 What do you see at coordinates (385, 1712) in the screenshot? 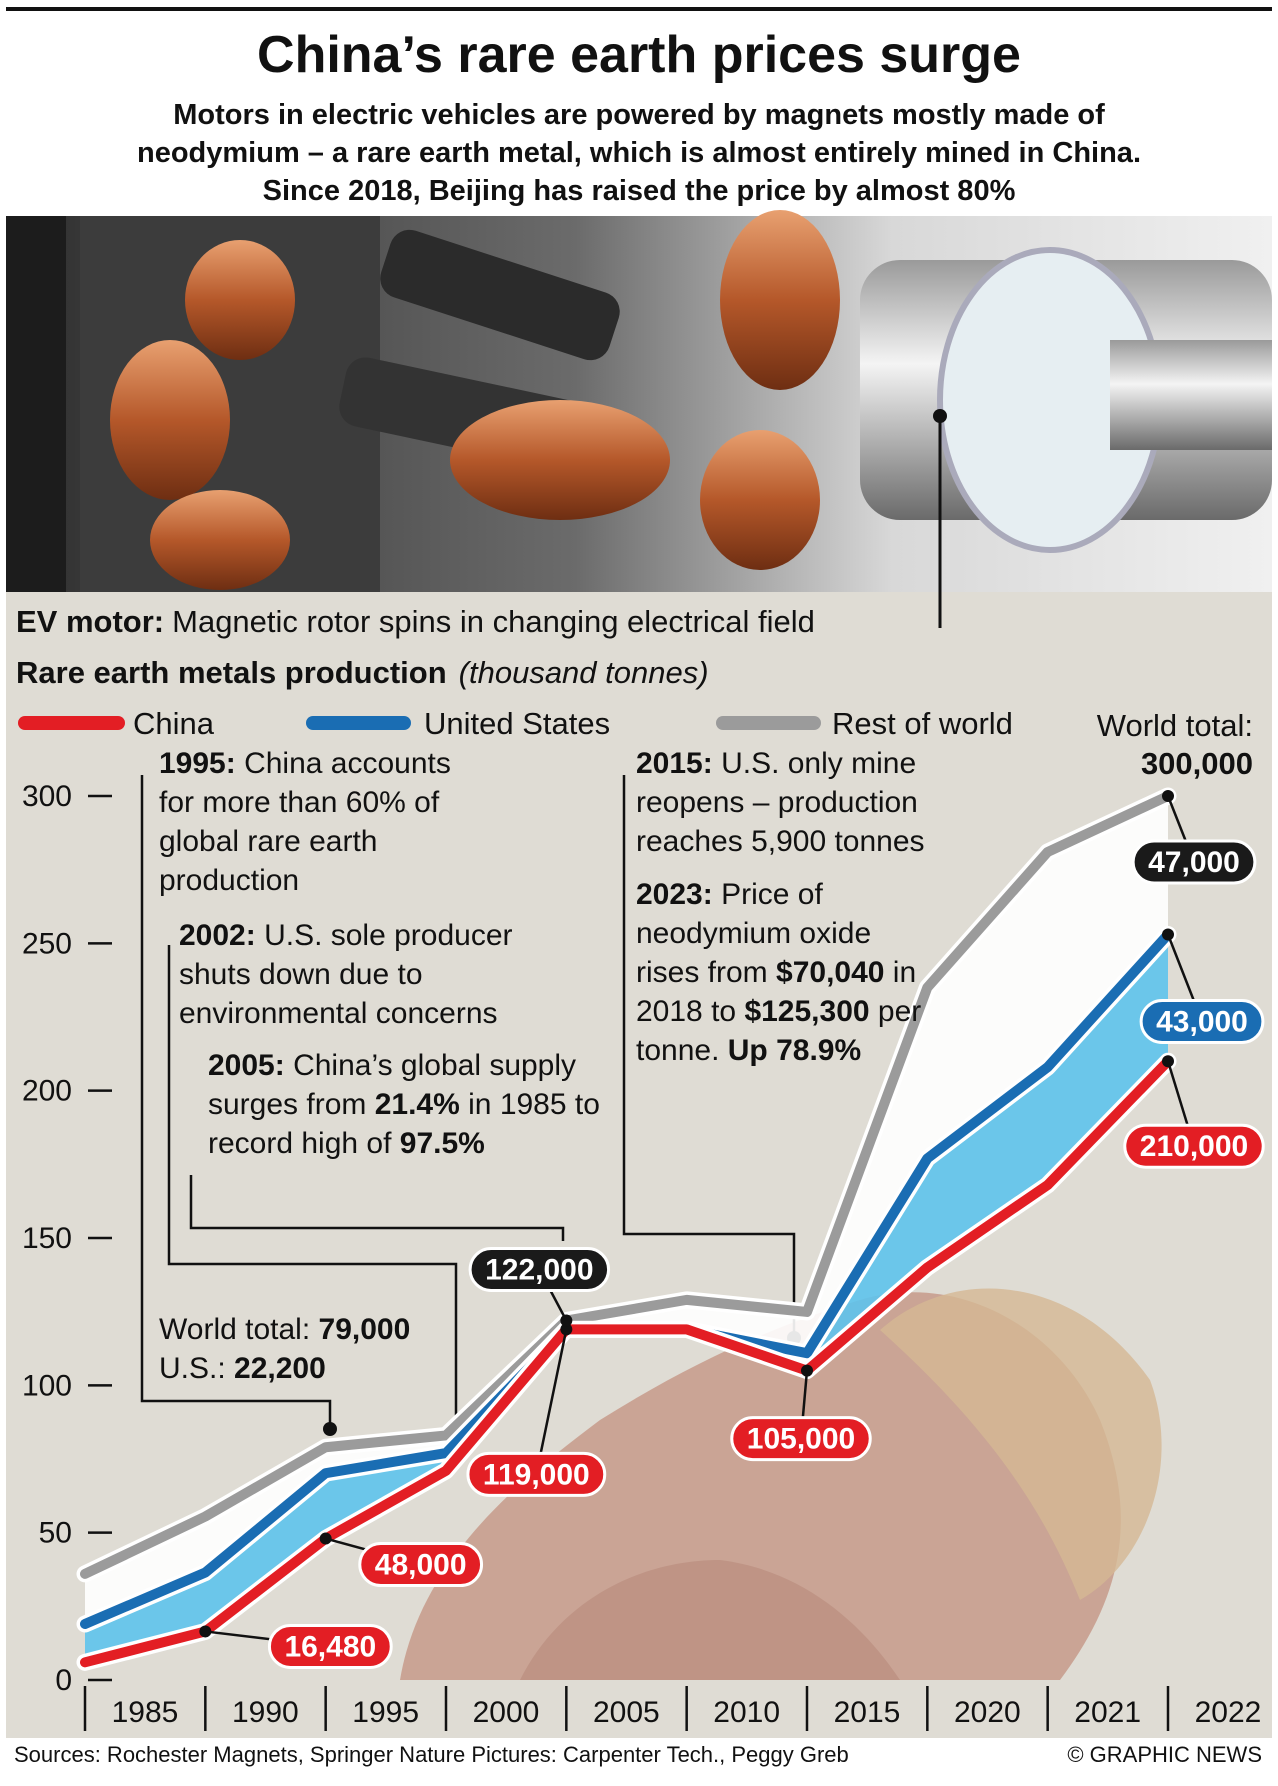
I see `x-tick-label: 1995` at bounding box center [385, 1712].